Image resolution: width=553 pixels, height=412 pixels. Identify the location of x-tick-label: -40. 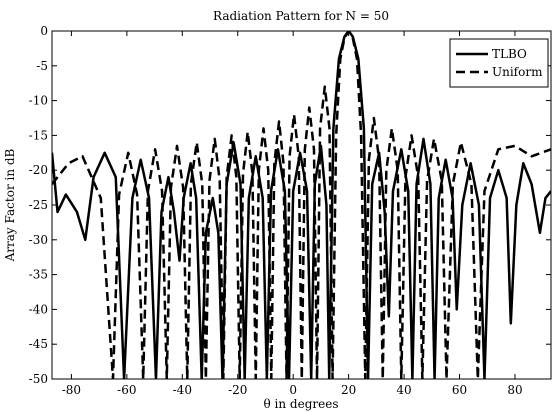
(182, 390).